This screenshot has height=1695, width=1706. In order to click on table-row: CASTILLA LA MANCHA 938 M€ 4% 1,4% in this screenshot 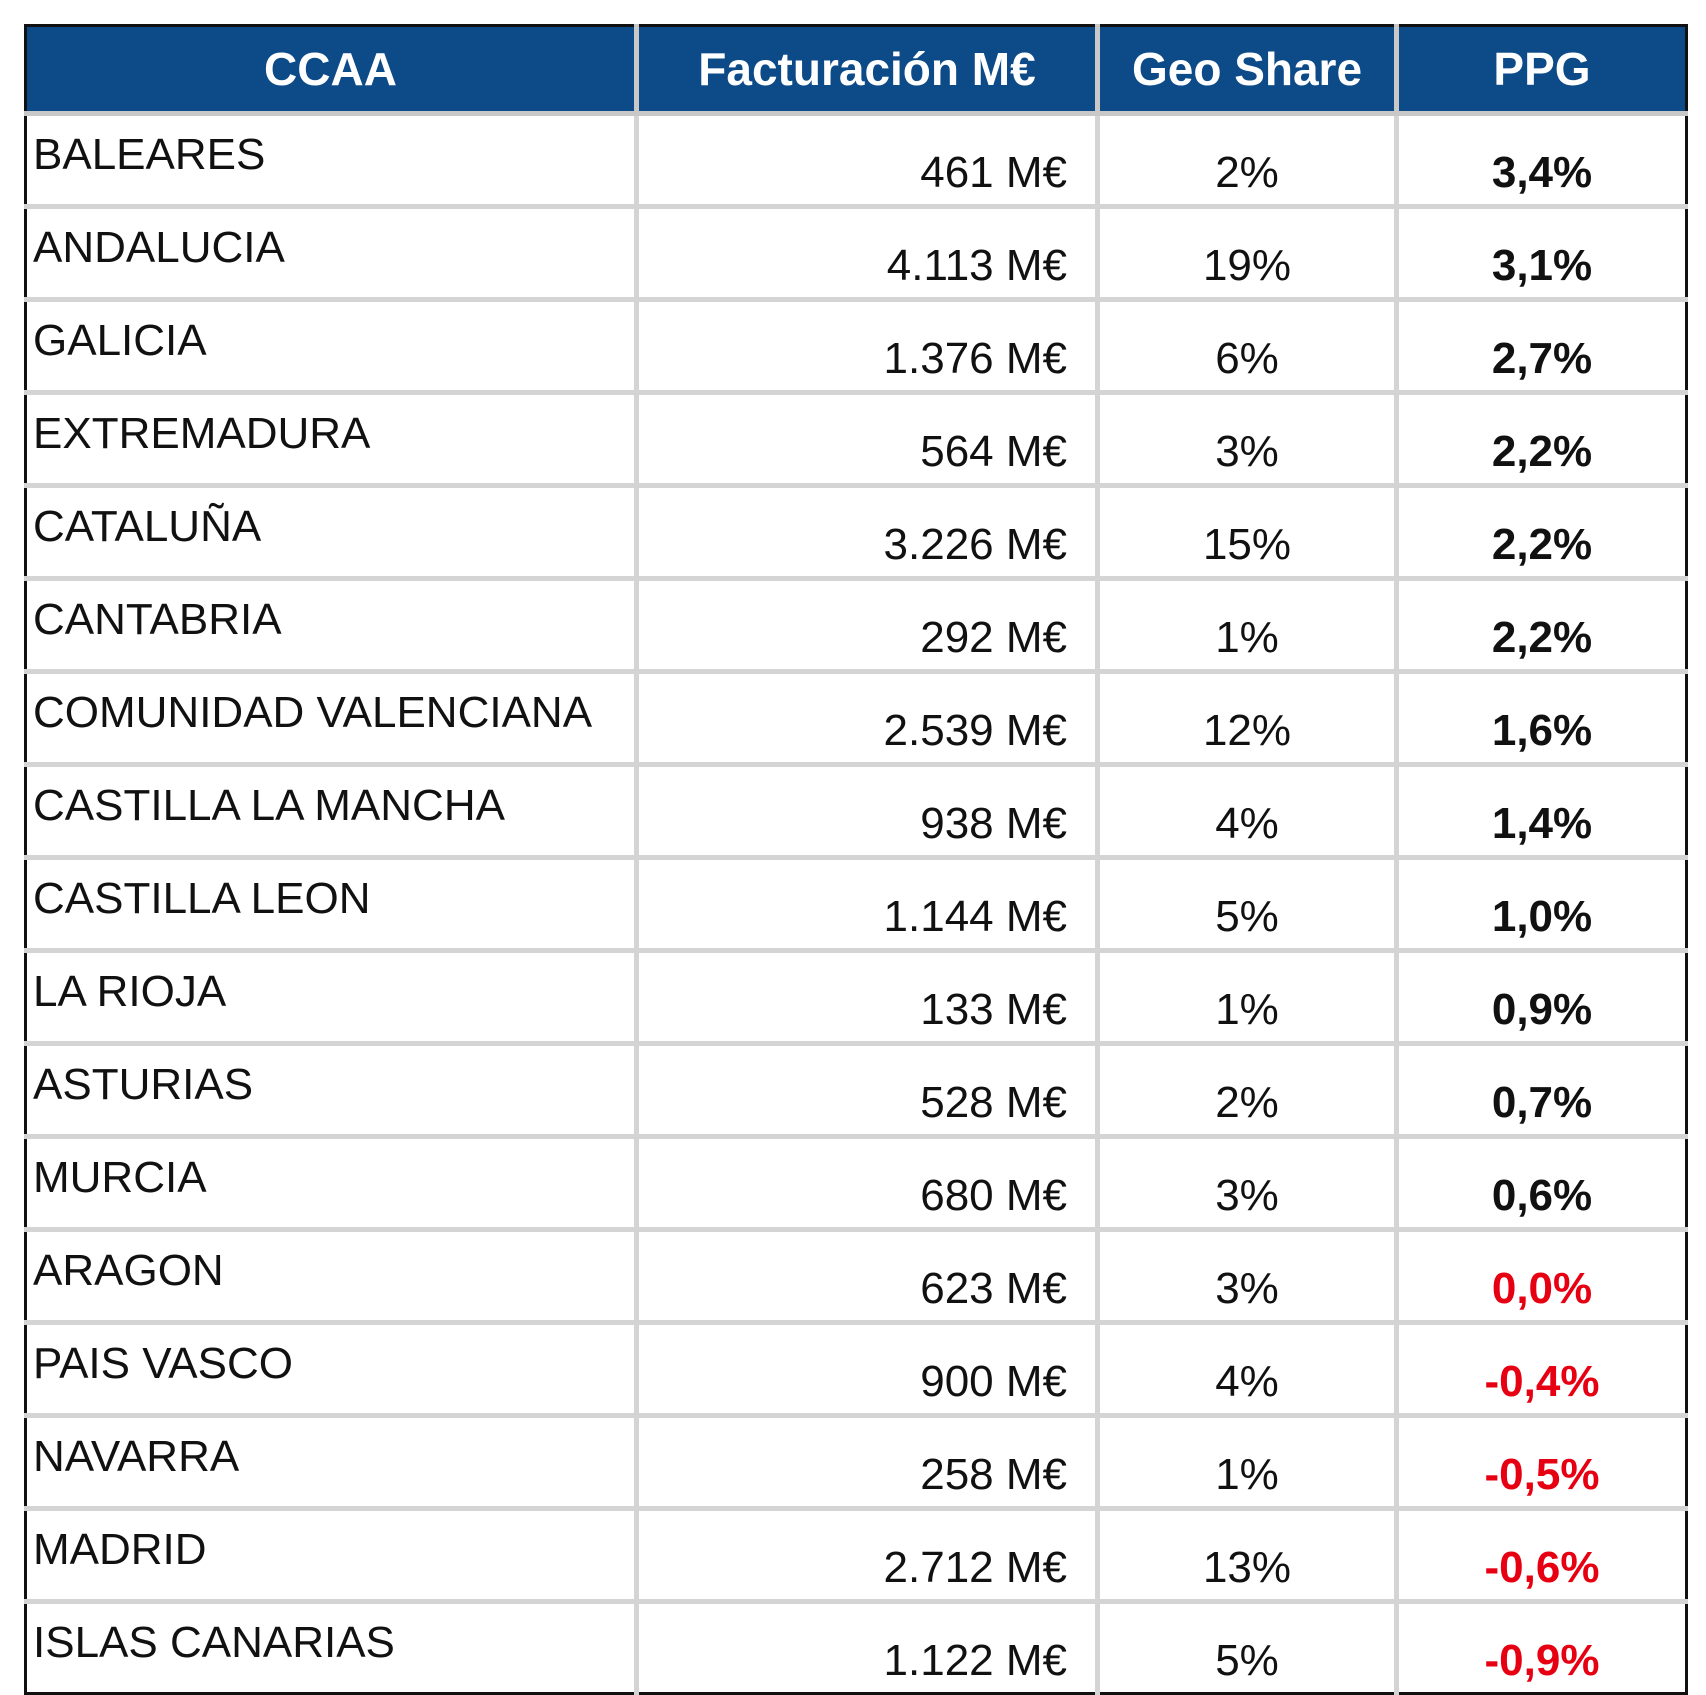, I will do `click(856, 811)`.